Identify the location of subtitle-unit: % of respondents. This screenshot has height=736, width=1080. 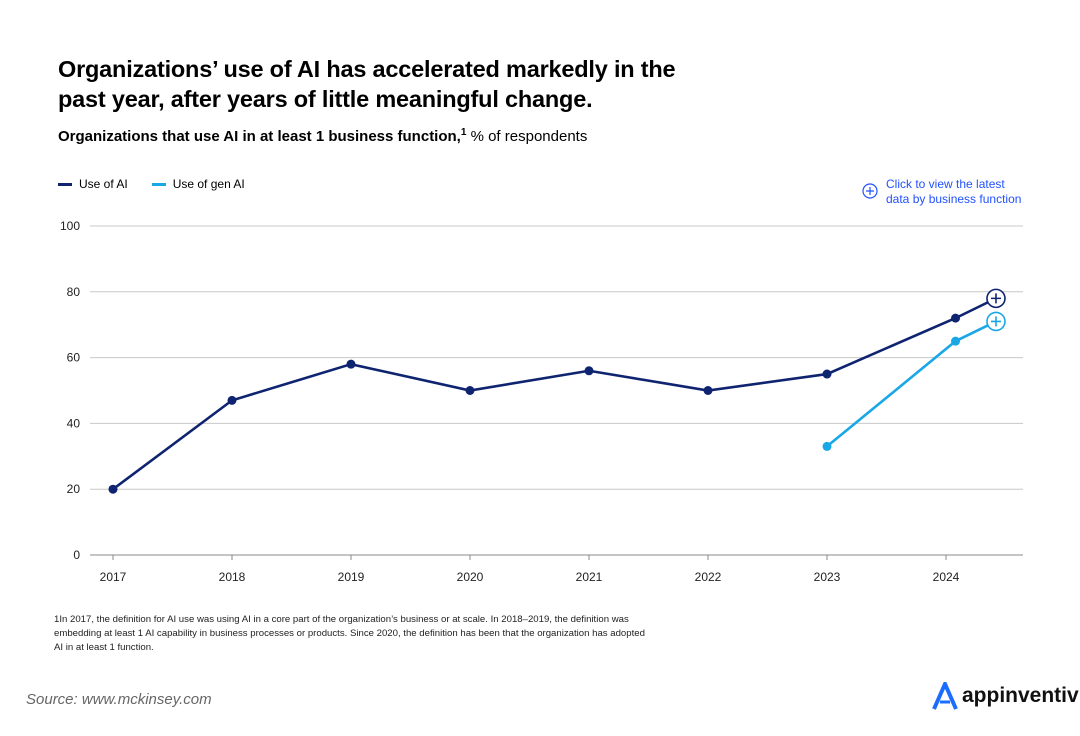
(527, 136).